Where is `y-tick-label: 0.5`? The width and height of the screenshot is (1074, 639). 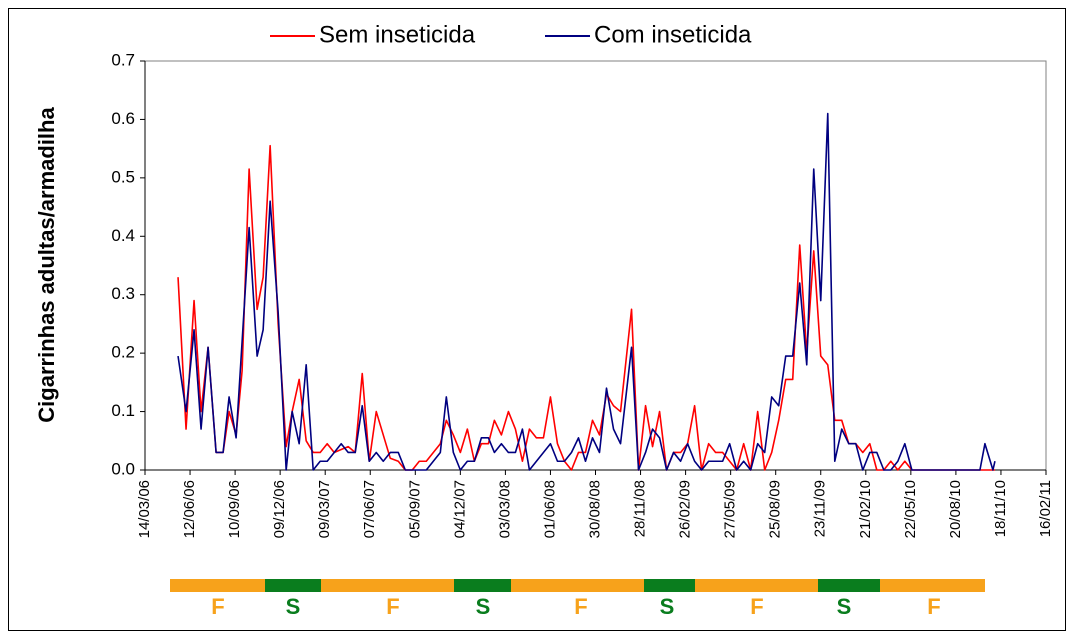 y-tick-label: 0.5 is located at coordinates (123, 176).